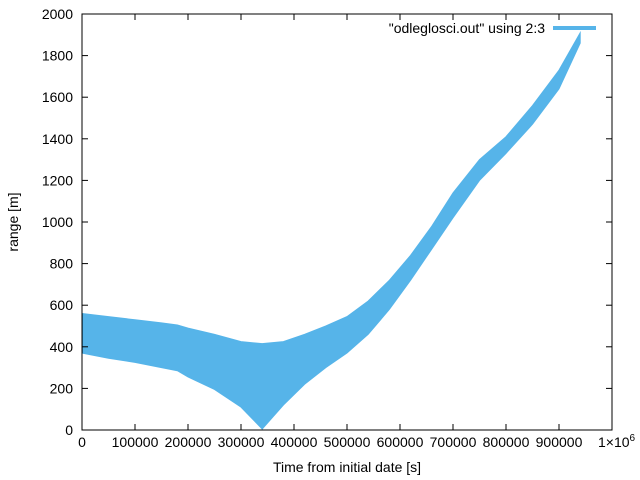  Describe the element at coordinates (82, 442) in the screenshot. I see `x-tick-label: 0` at that location.